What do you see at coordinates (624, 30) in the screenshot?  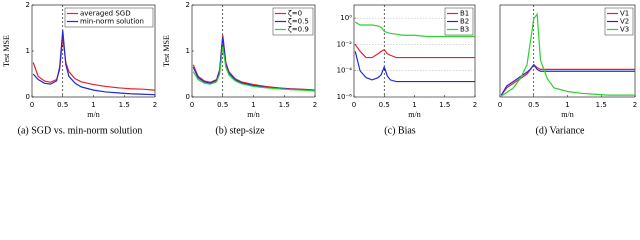 I see `legend-label: V3` at bounding box center [624, 30].